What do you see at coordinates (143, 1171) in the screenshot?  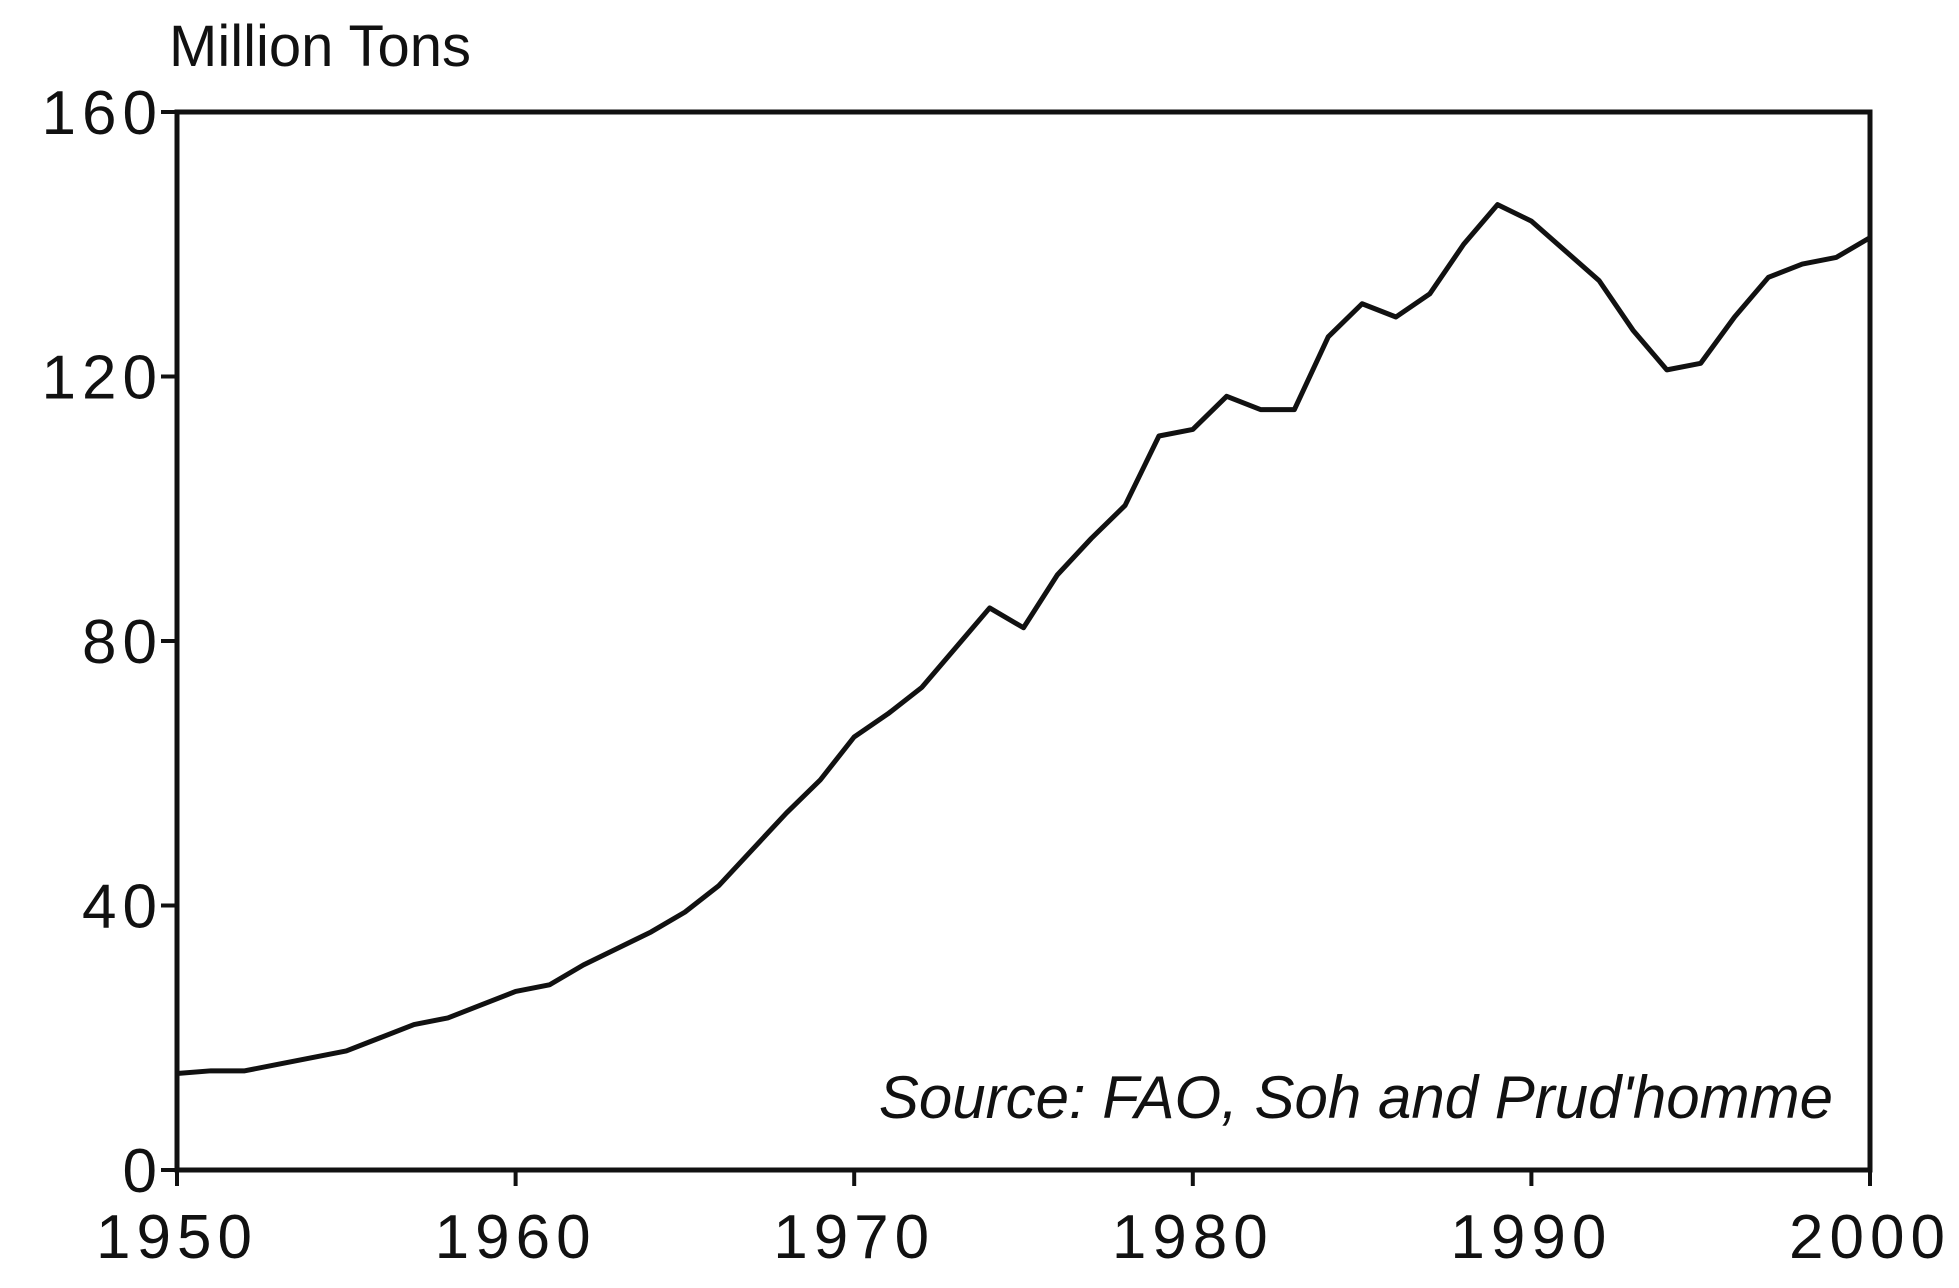 I see `y-tick-label: 0` at bounding box center [143, 1171].